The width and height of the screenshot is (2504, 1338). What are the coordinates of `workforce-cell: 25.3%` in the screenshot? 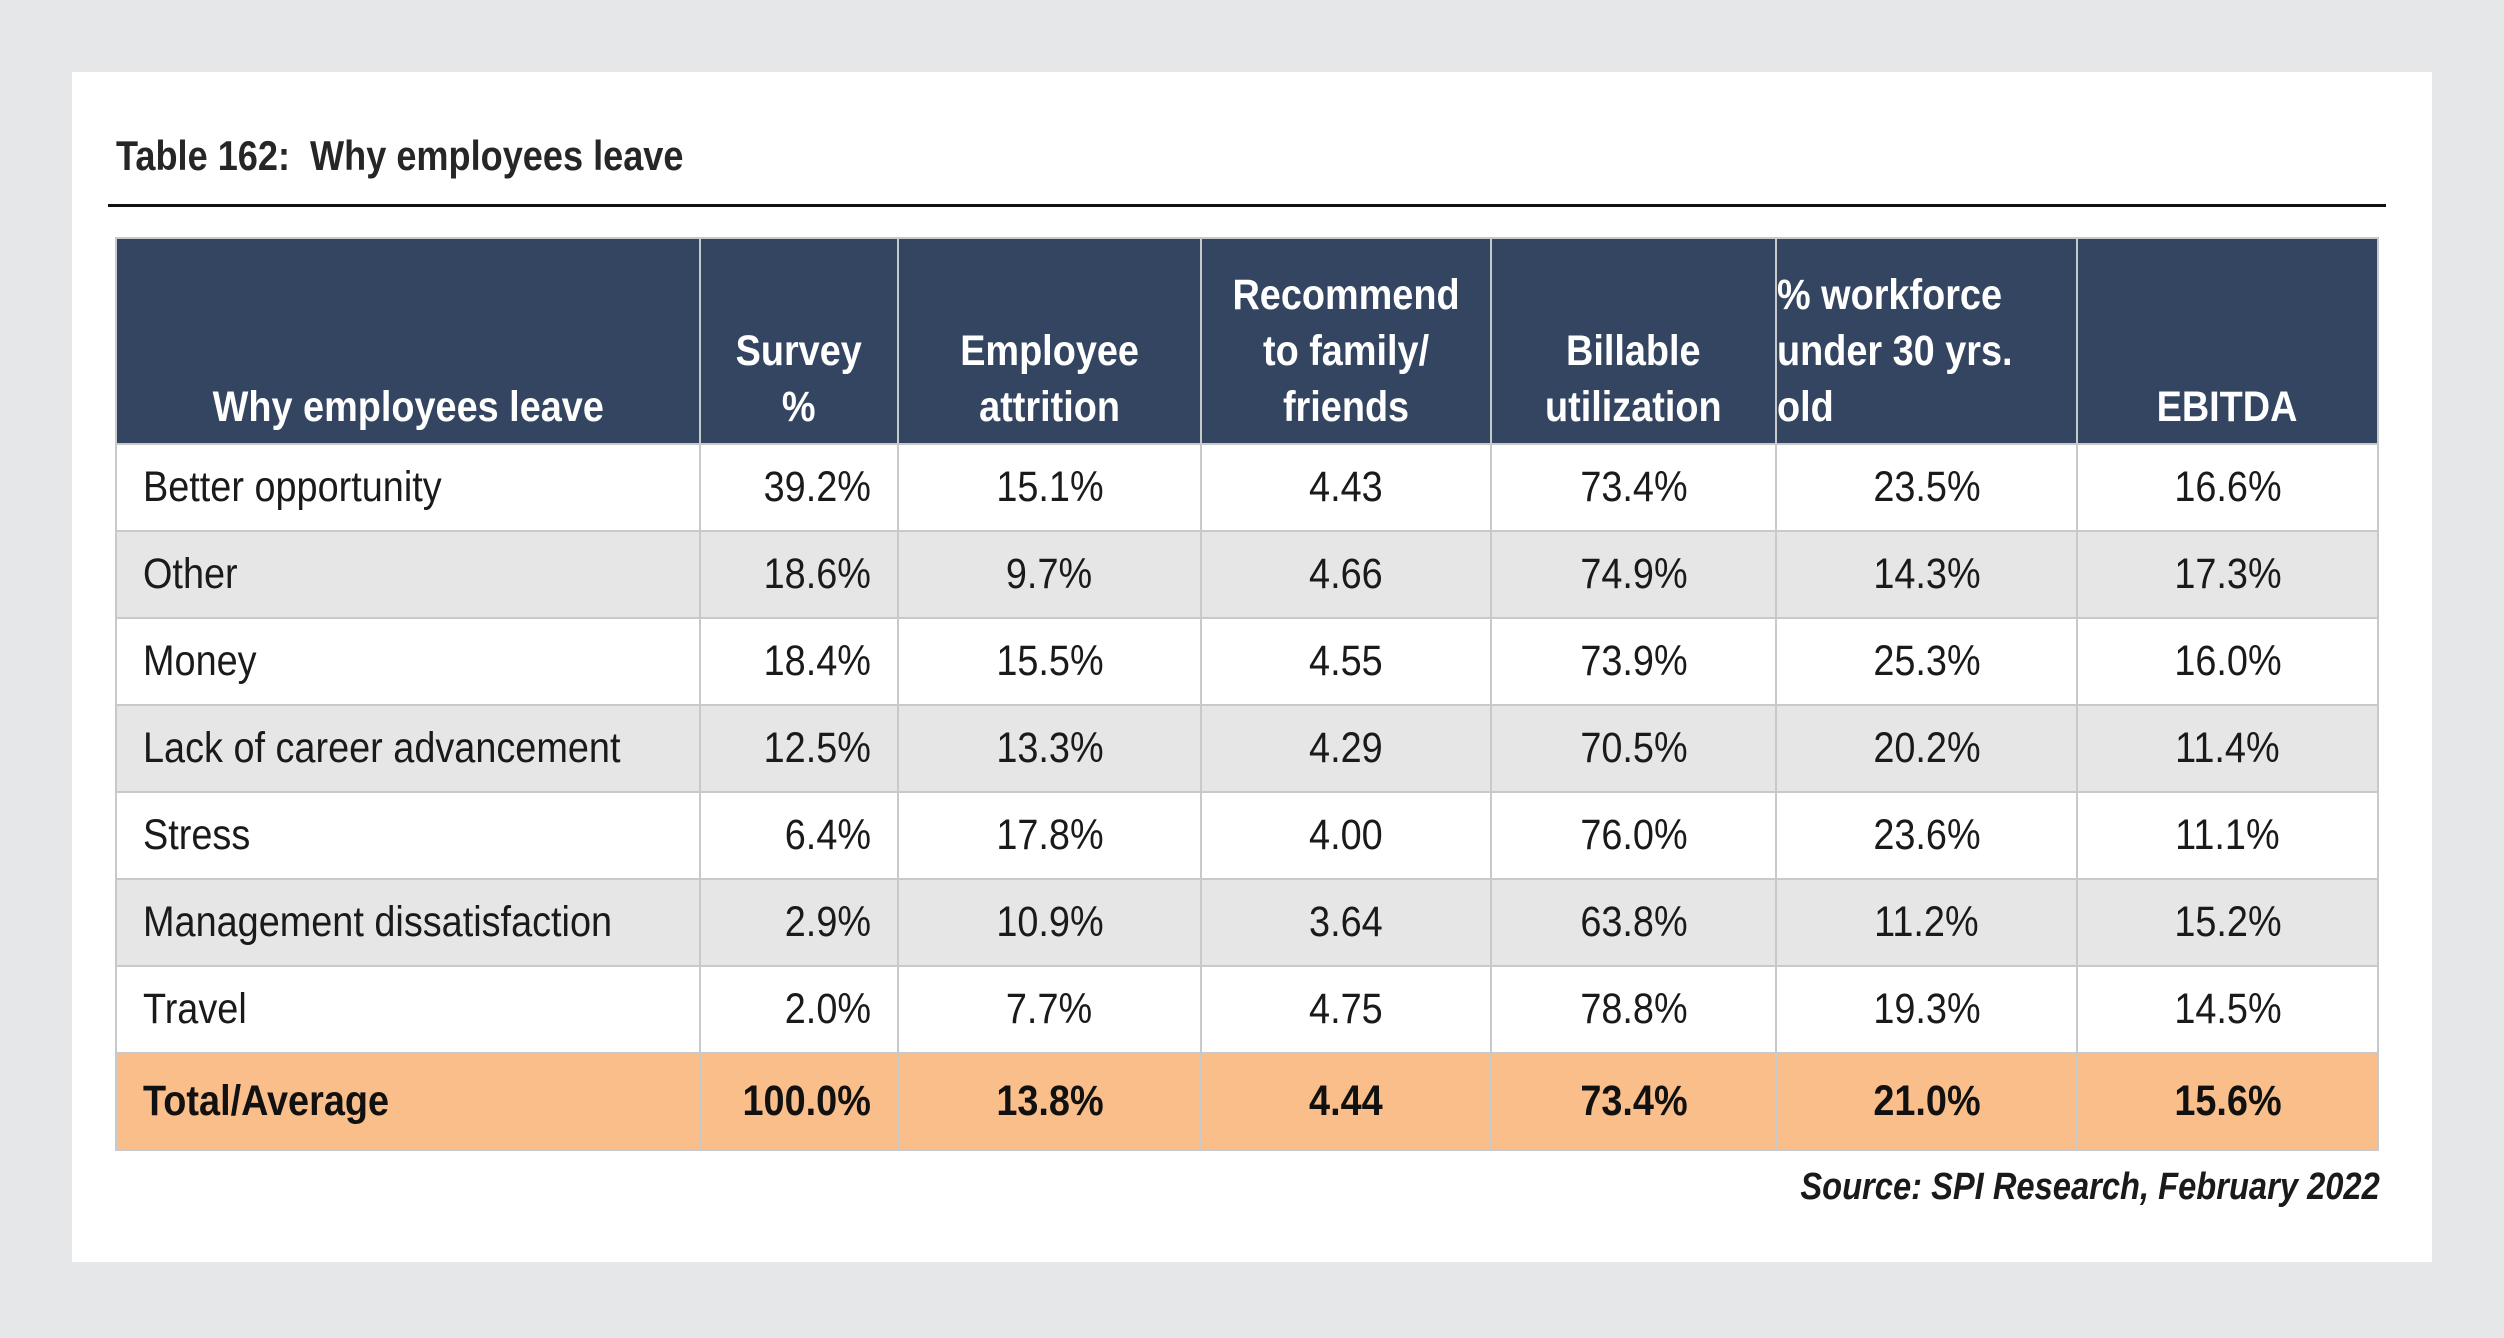 It's located at (1926, 661).